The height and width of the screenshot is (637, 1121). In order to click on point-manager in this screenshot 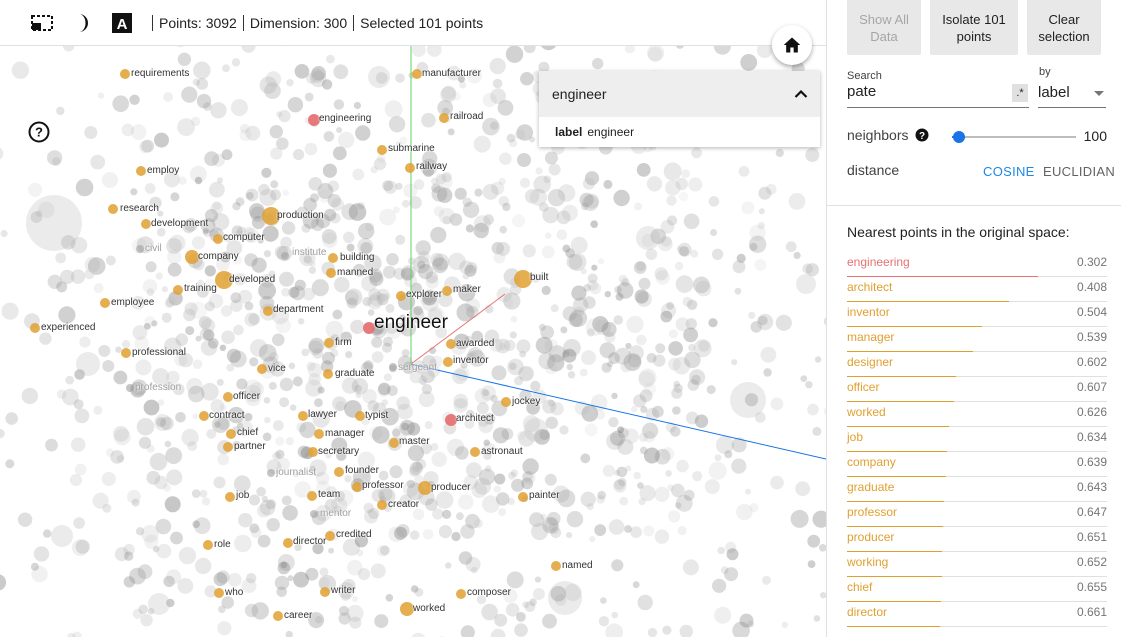, I will do `click(319, 434)`.